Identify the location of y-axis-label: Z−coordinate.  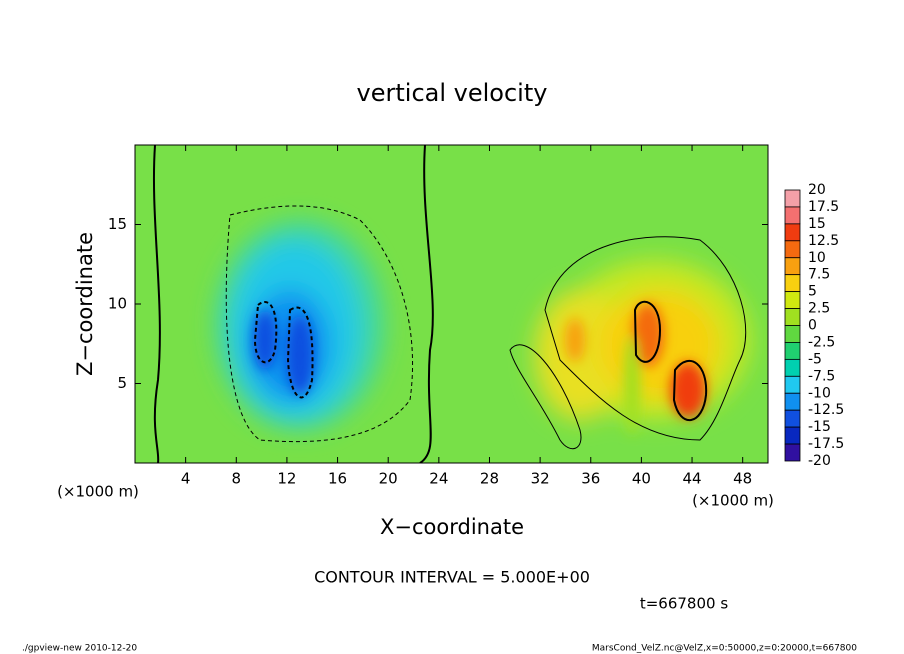
(85, 304).